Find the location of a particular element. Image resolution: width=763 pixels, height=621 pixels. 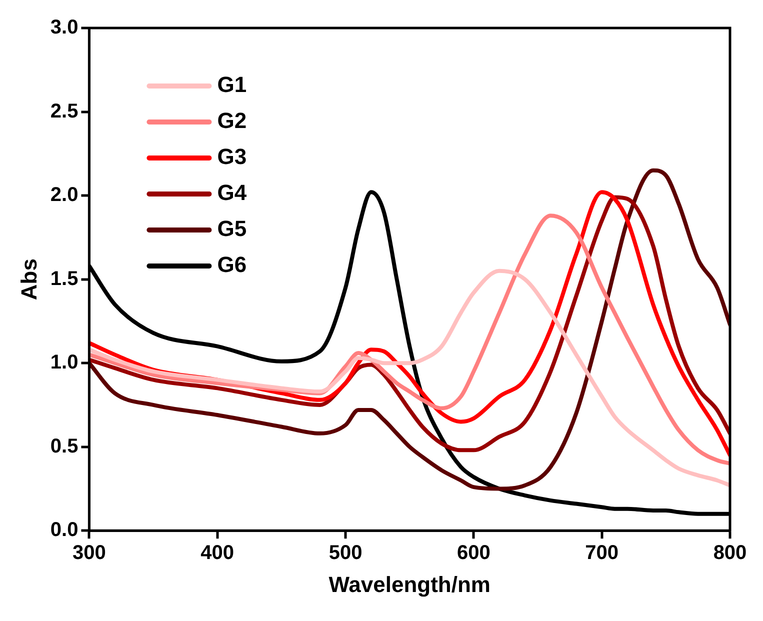

x-tick-label: 300 is located at coordinates (89, 553).